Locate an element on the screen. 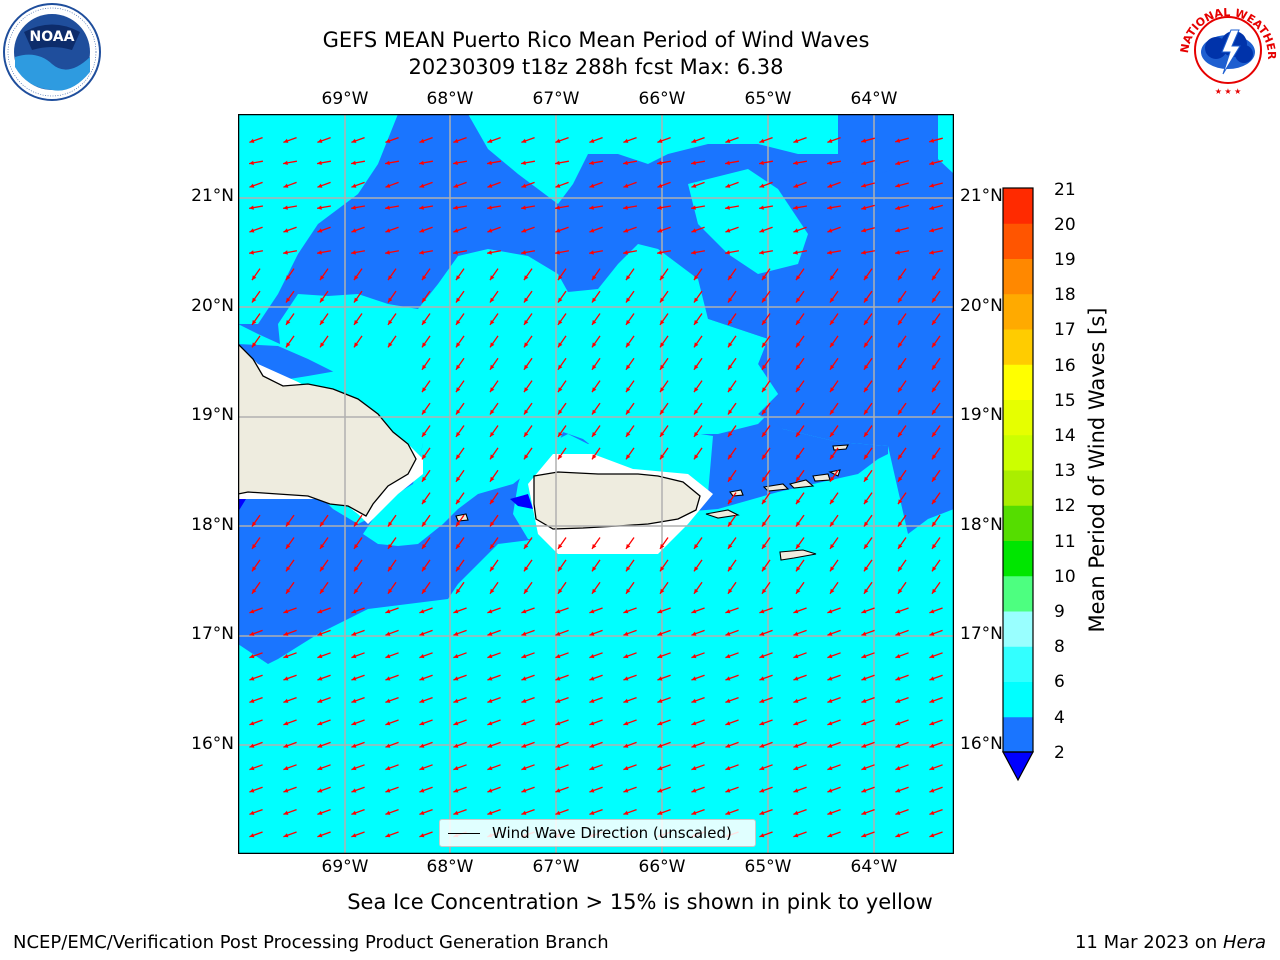  lat-label-right: 20°N is located at coordinates (981, 306).